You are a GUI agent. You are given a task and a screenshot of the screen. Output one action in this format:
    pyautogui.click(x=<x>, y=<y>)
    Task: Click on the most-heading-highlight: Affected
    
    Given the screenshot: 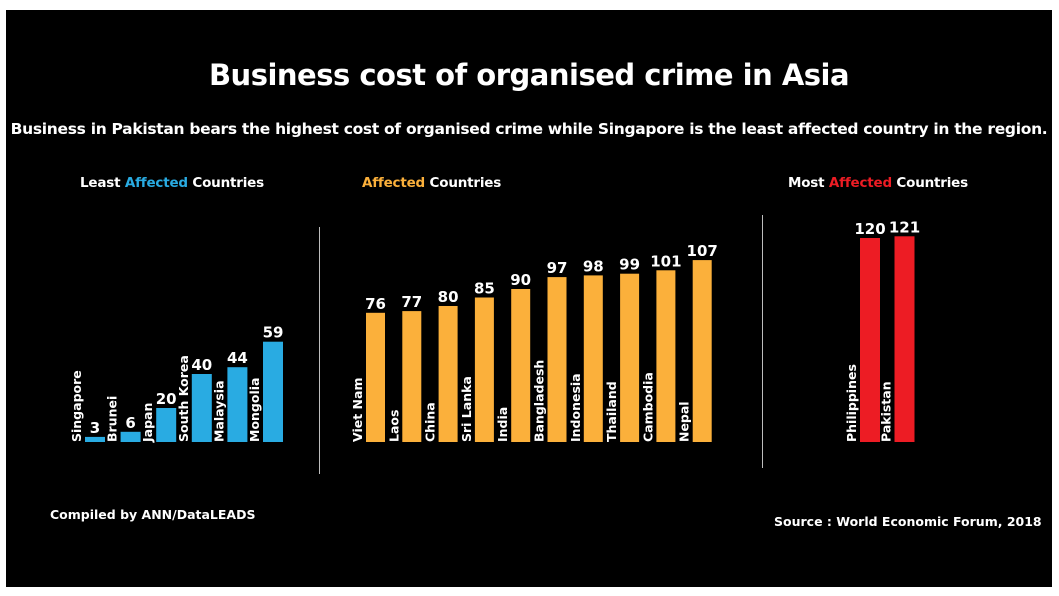 What is the action you would take?
    pyautogui.click(x=860, y=183)
    